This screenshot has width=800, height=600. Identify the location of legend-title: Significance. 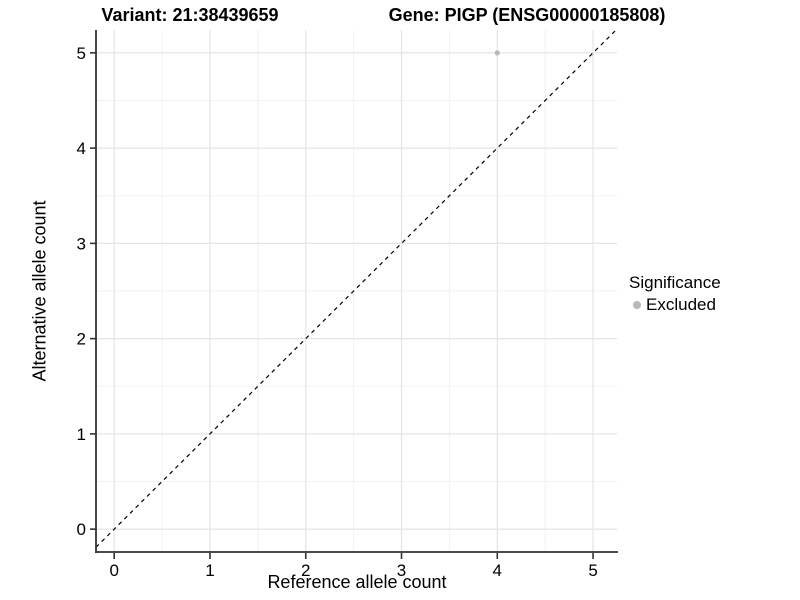
(675, 282).